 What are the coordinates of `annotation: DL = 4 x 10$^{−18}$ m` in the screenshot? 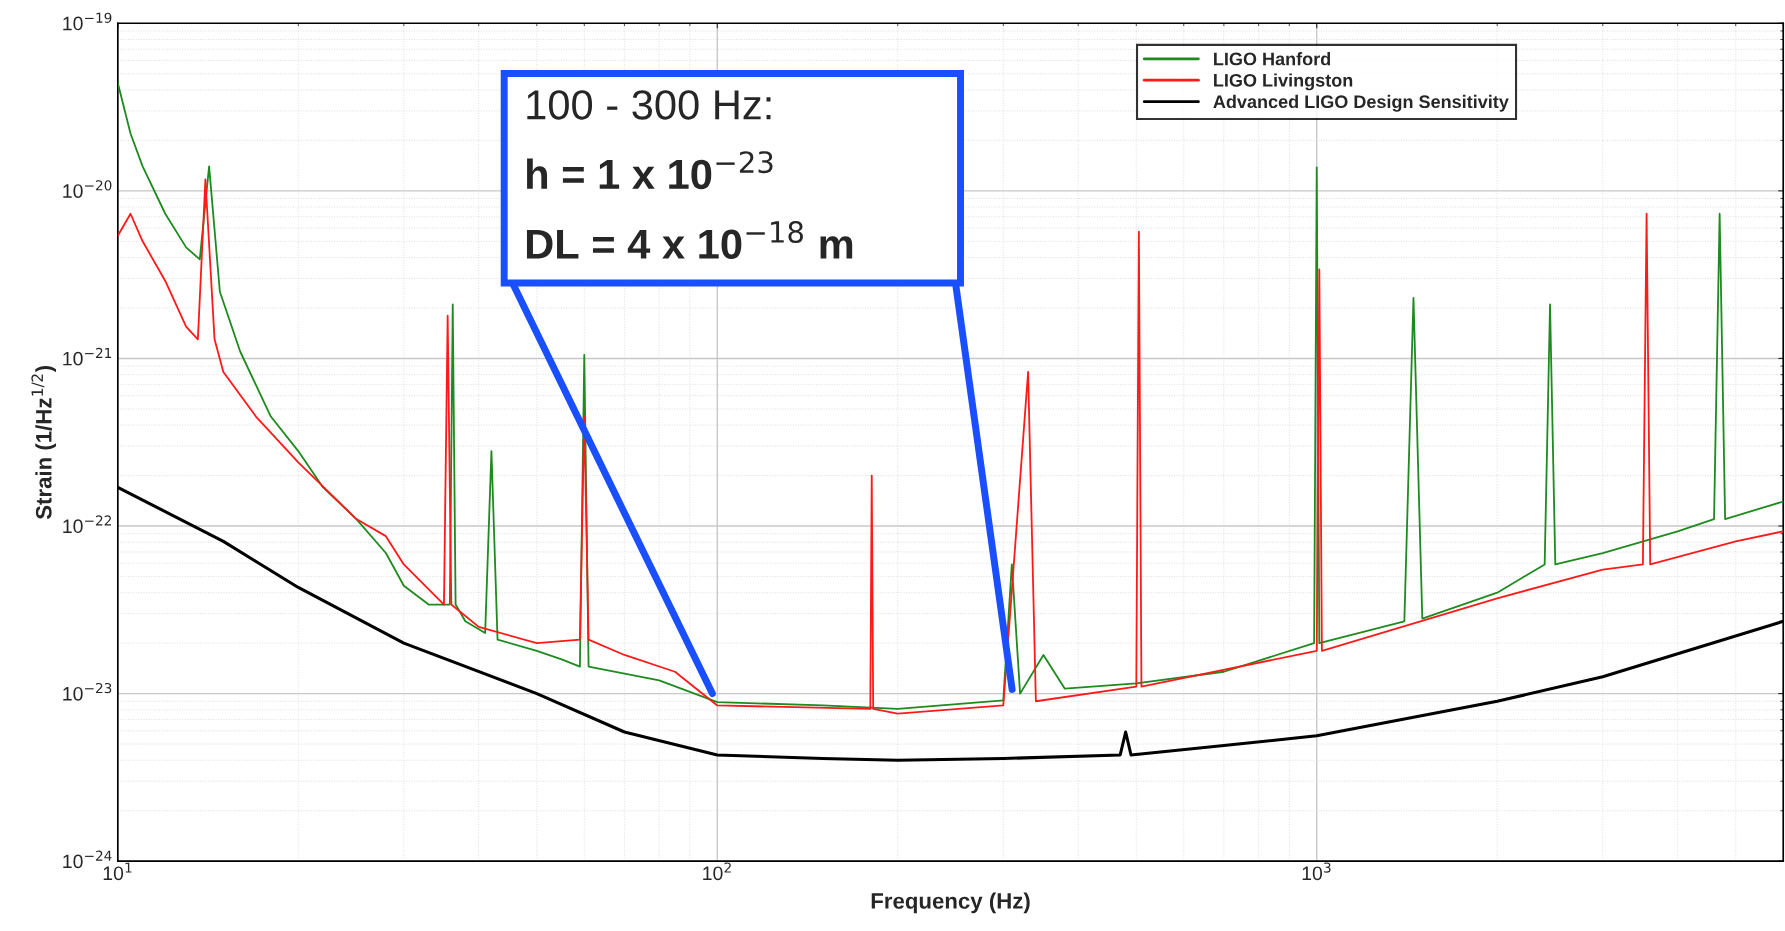 It's located at (689, 239).